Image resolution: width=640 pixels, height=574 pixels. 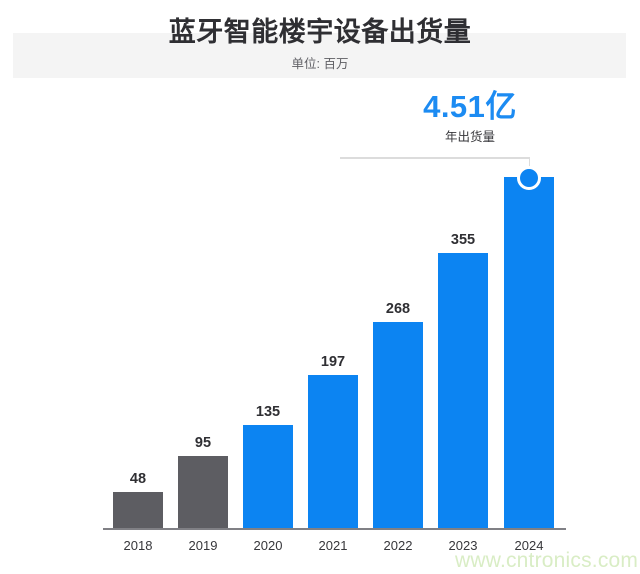 I want to click on callout-leader-line-horizontal, so click(x=435, y=158).